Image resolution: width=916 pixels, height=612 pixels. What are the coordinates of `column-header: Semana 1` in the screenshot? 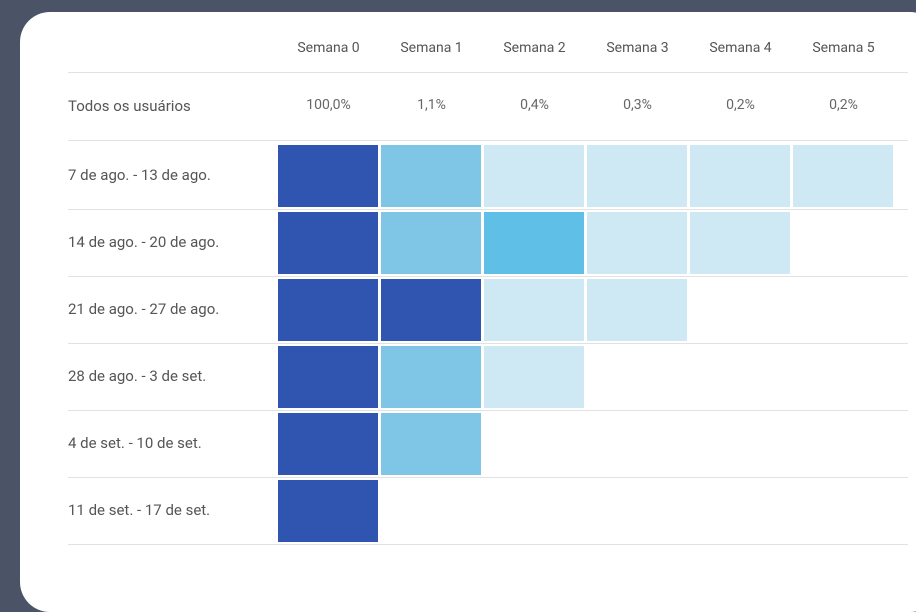 It's located at (431, 48).